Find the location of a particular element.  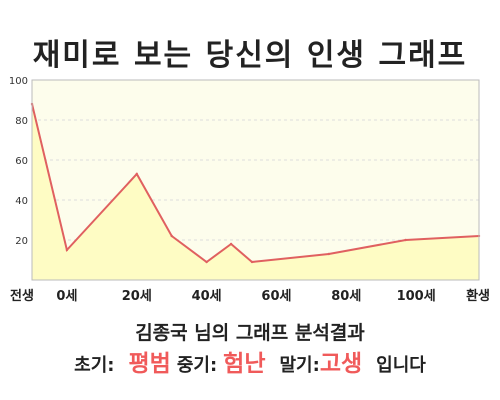

result-suffix: 입니다 is located at coordinates (401, 365).